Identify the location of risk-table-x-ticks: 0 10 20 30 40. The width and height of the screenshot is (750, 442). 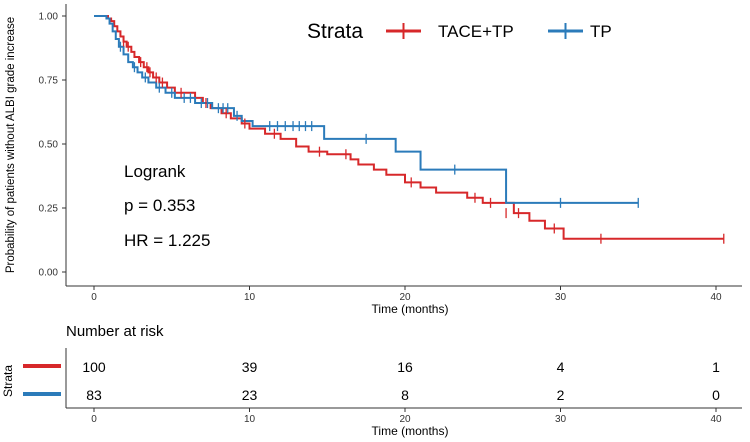
(406, 416).